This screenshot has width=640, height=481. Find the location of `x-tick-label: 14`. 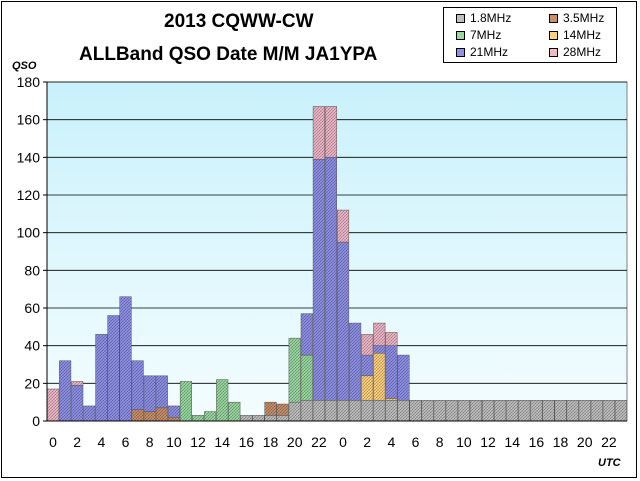

x-tick-label: 14 is located at coordinates (222, 442).